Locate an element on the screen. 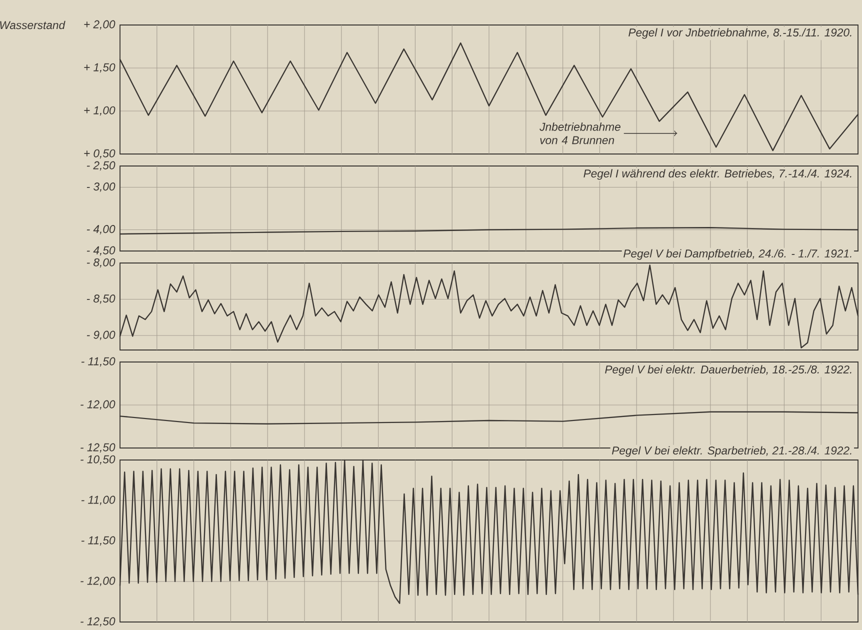  y-tick-label: + 1,50 is located at coordinates (100, 68).